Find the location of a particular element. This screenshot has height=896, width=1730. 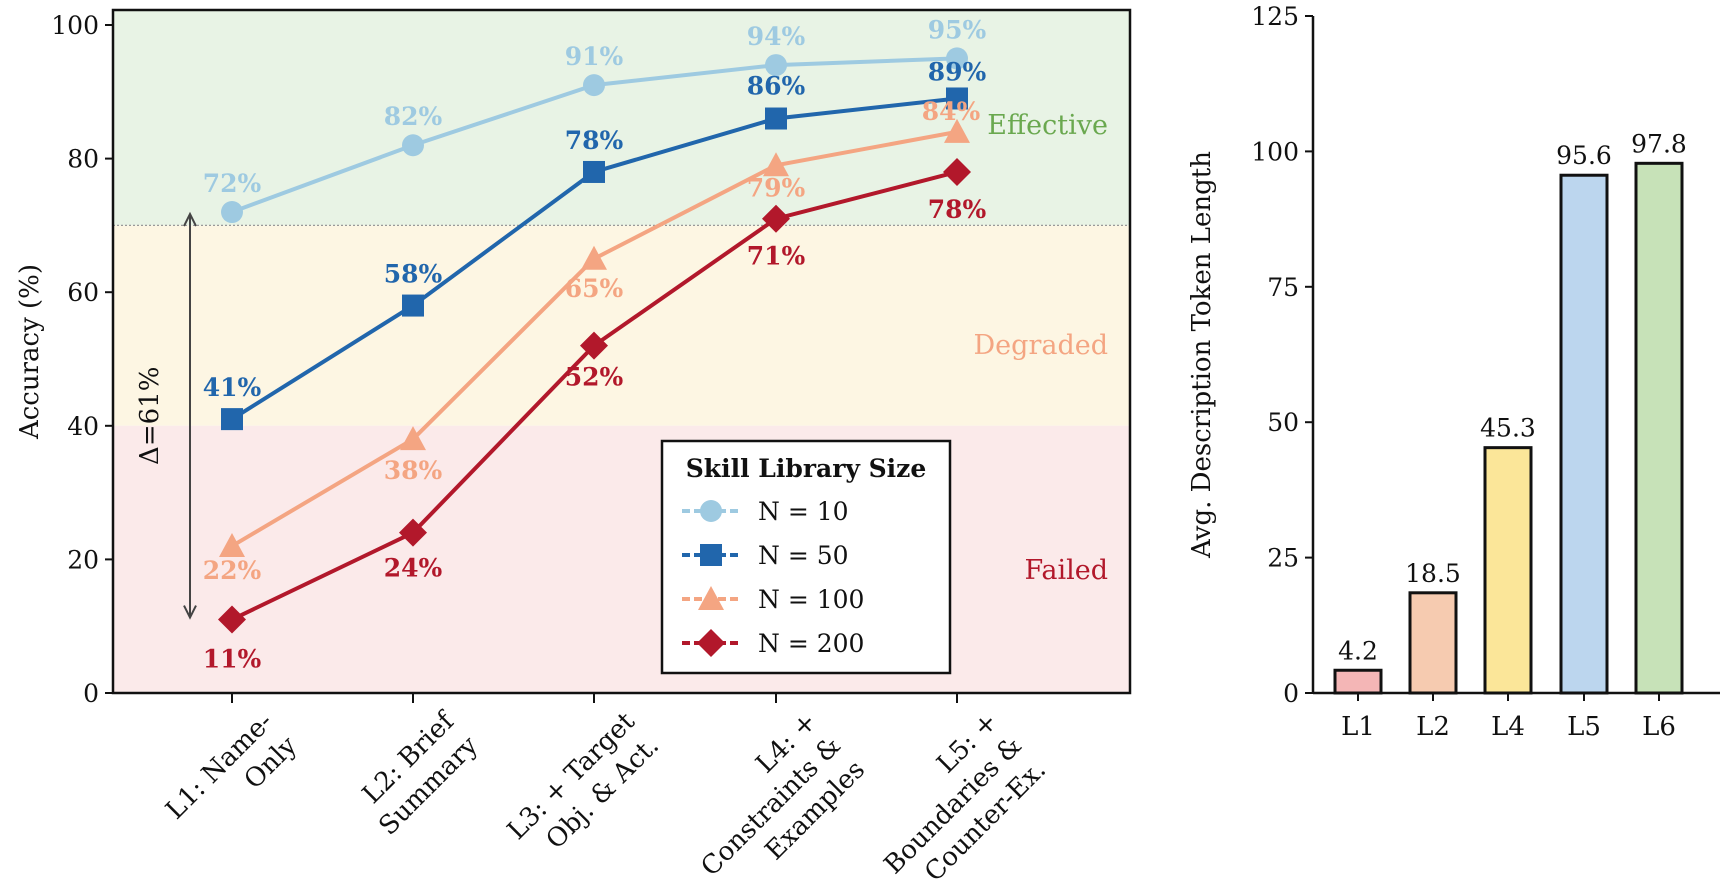

legend-entry: N = 100 is located at coordinates (811, 599).